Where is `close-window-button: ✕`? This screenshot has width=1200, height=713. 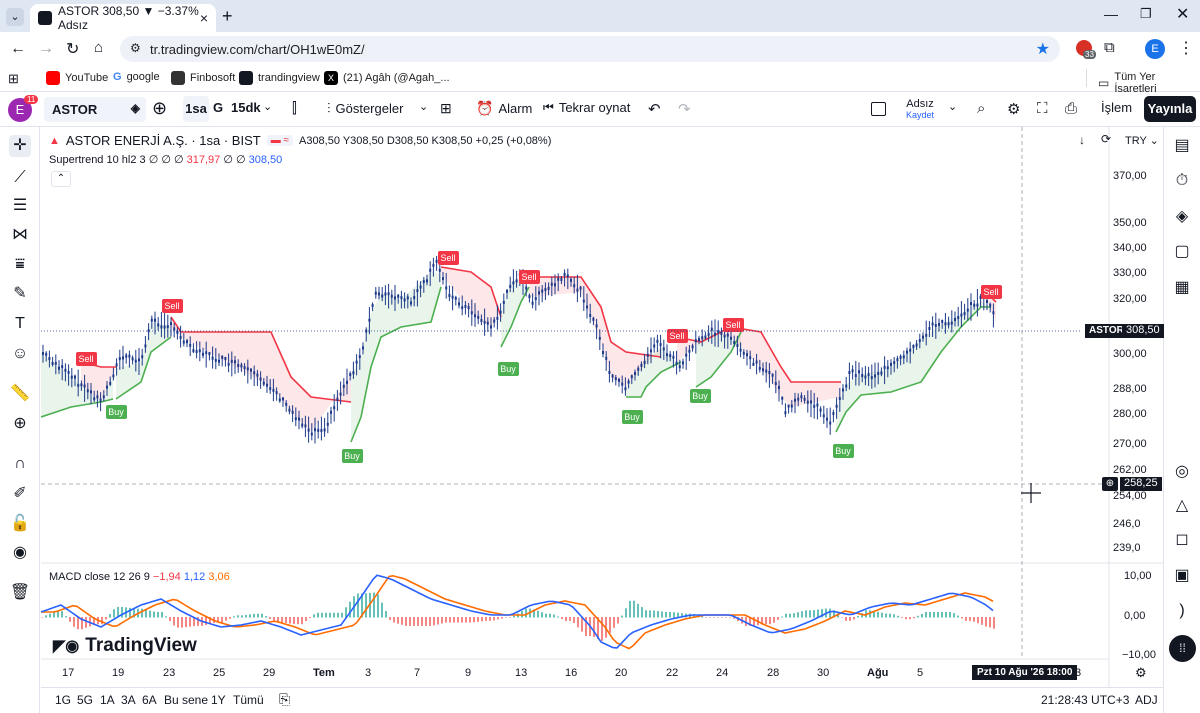
close-window-button: ✕ is located at coordinates (1183, 14).